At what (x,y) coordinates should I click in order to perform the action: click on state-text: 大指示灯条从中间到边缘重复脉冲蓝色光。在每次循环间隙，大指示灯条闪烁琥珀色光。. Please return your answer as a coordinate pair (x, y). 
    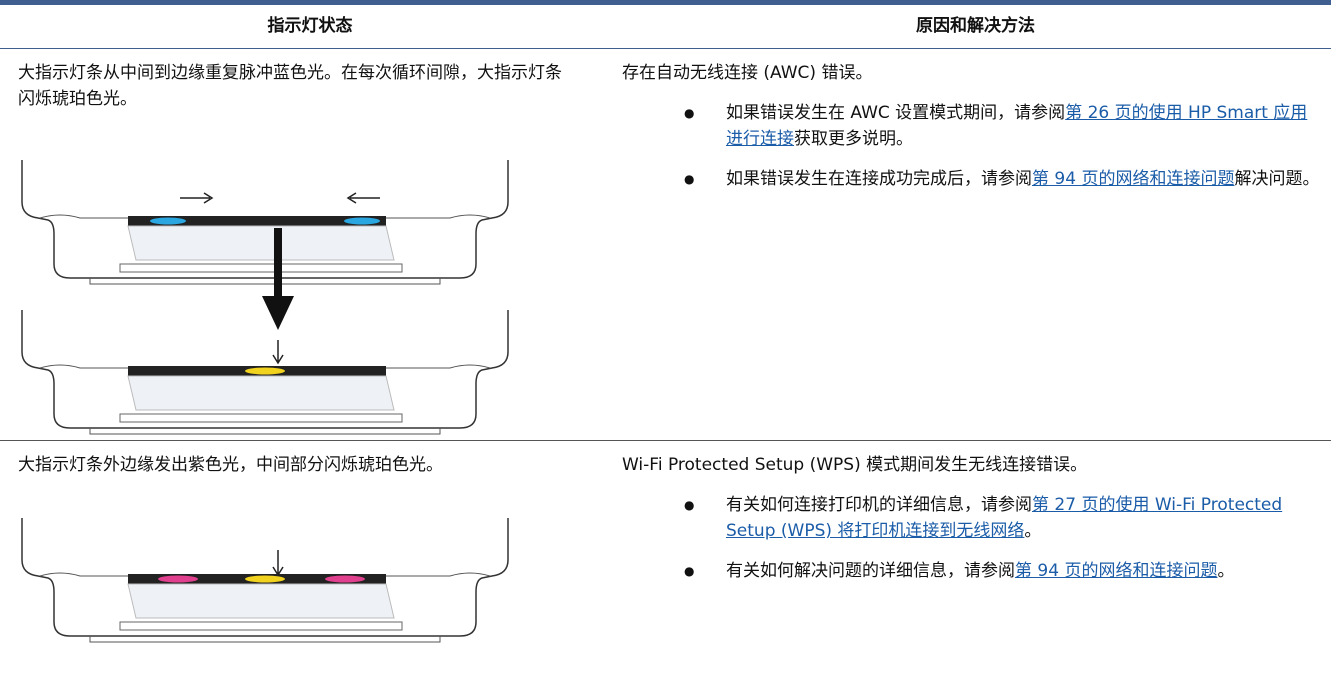
    Looking at the image, I should click on (290, 86).